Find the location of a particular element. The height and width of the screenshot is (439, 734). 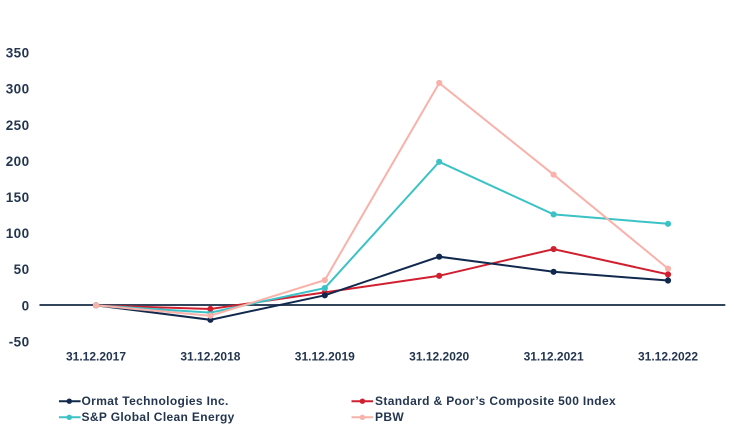

svg-text: -50 is located at coordinates (19, 341).